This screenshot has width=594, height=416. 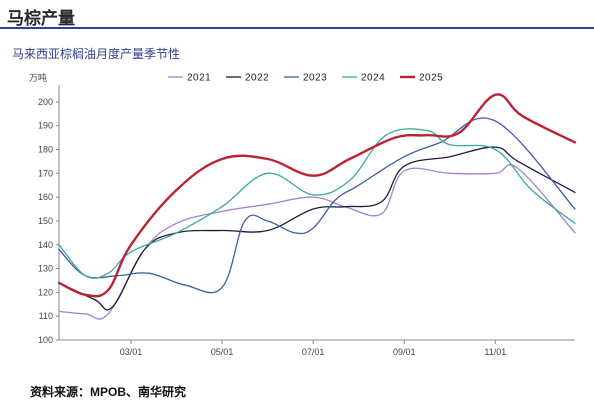 I want to click on y-tick-label: 170, so click(x=45, y=173).